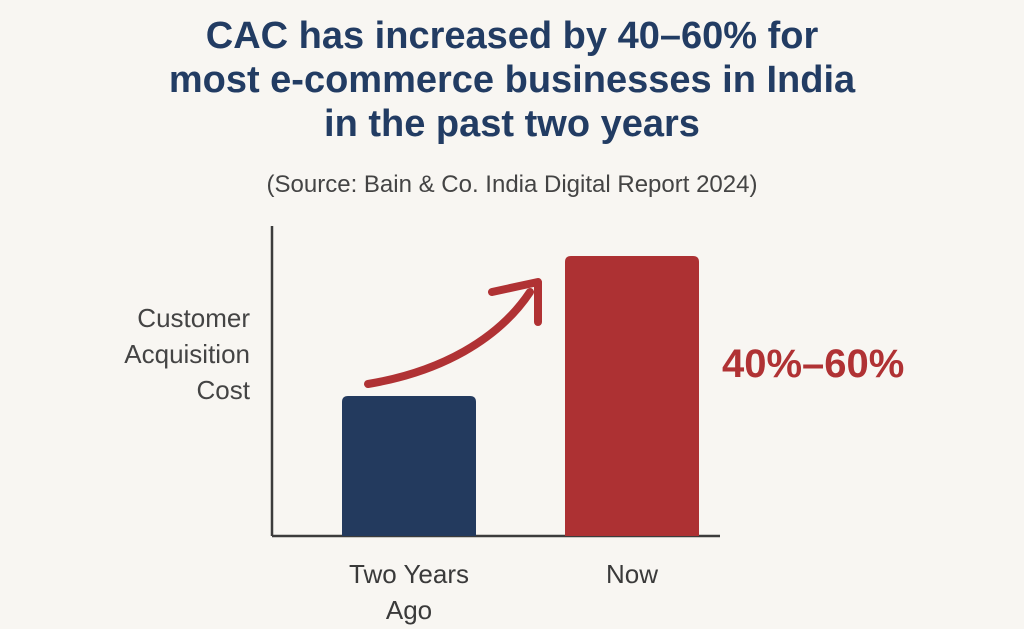  I want to click on bar-two-years-ago, so click(409, 466).